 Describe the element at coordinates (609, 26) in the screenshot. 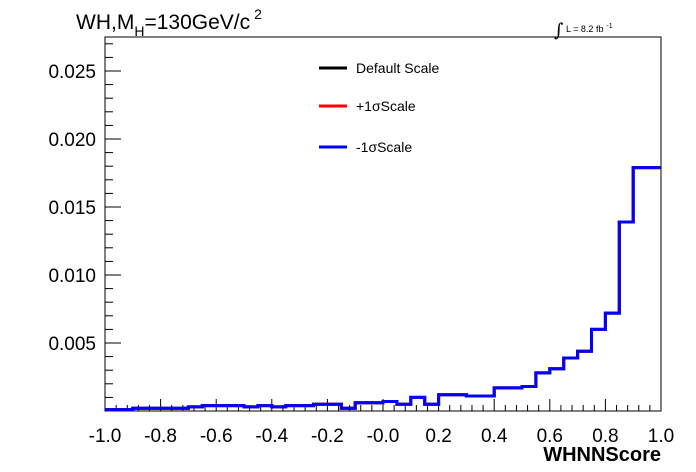

I see `luminosity-superscript: -1` at that location.